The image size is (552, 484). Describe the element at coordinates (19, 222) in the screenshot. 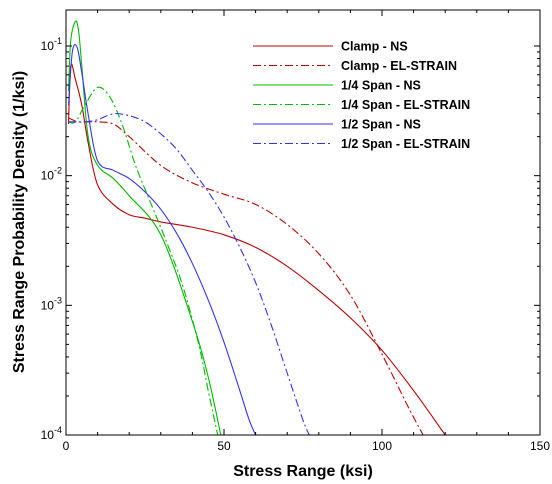

I see `y-axis-title: Stress Range Probability Density (1/ksi)` at that location.